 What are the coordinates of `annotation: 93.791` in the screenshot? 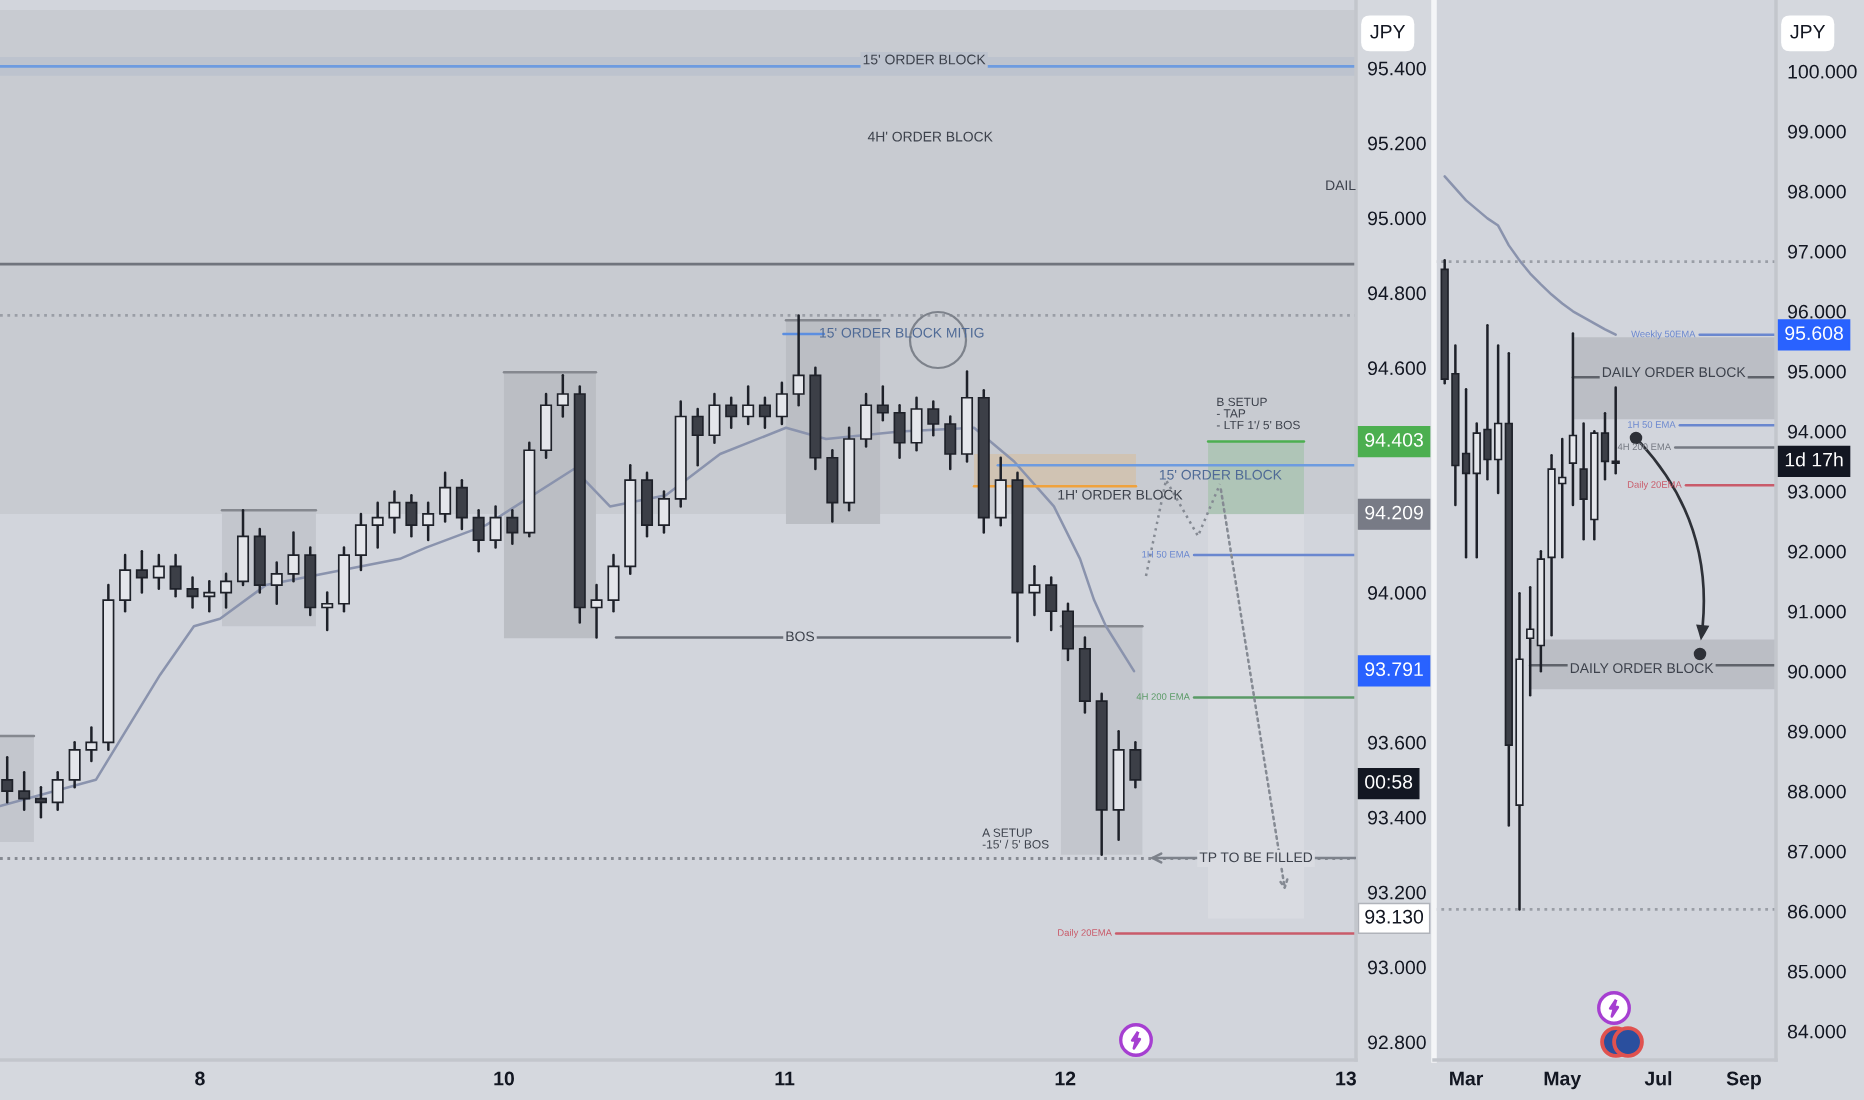 It's located at (1394, 669).